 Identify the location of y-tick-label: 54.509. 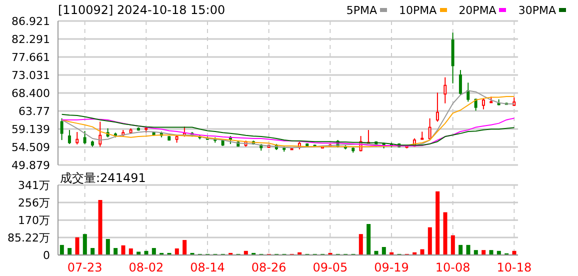
(31, 147).